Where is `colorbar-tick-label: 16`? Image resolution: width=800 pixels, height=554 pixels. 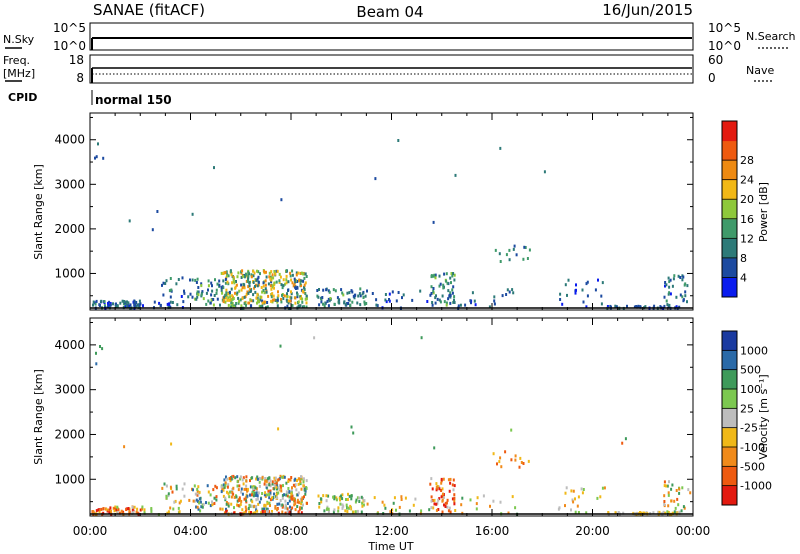 colorbar-tick-label: 16 is located at coordinates (747, 219).